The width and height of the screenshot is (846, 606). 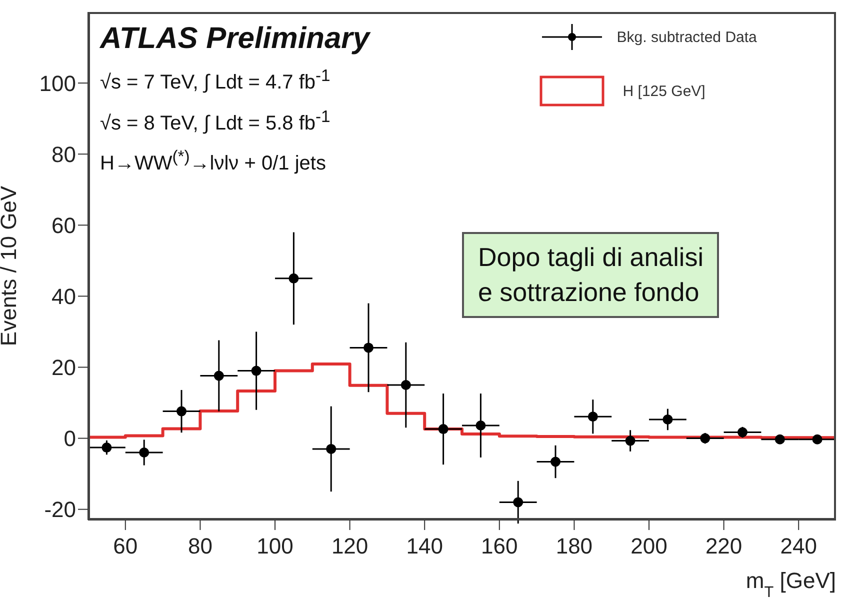 I want to click on annotation: ATLAS Preliminary, so click(x=235, y=39).